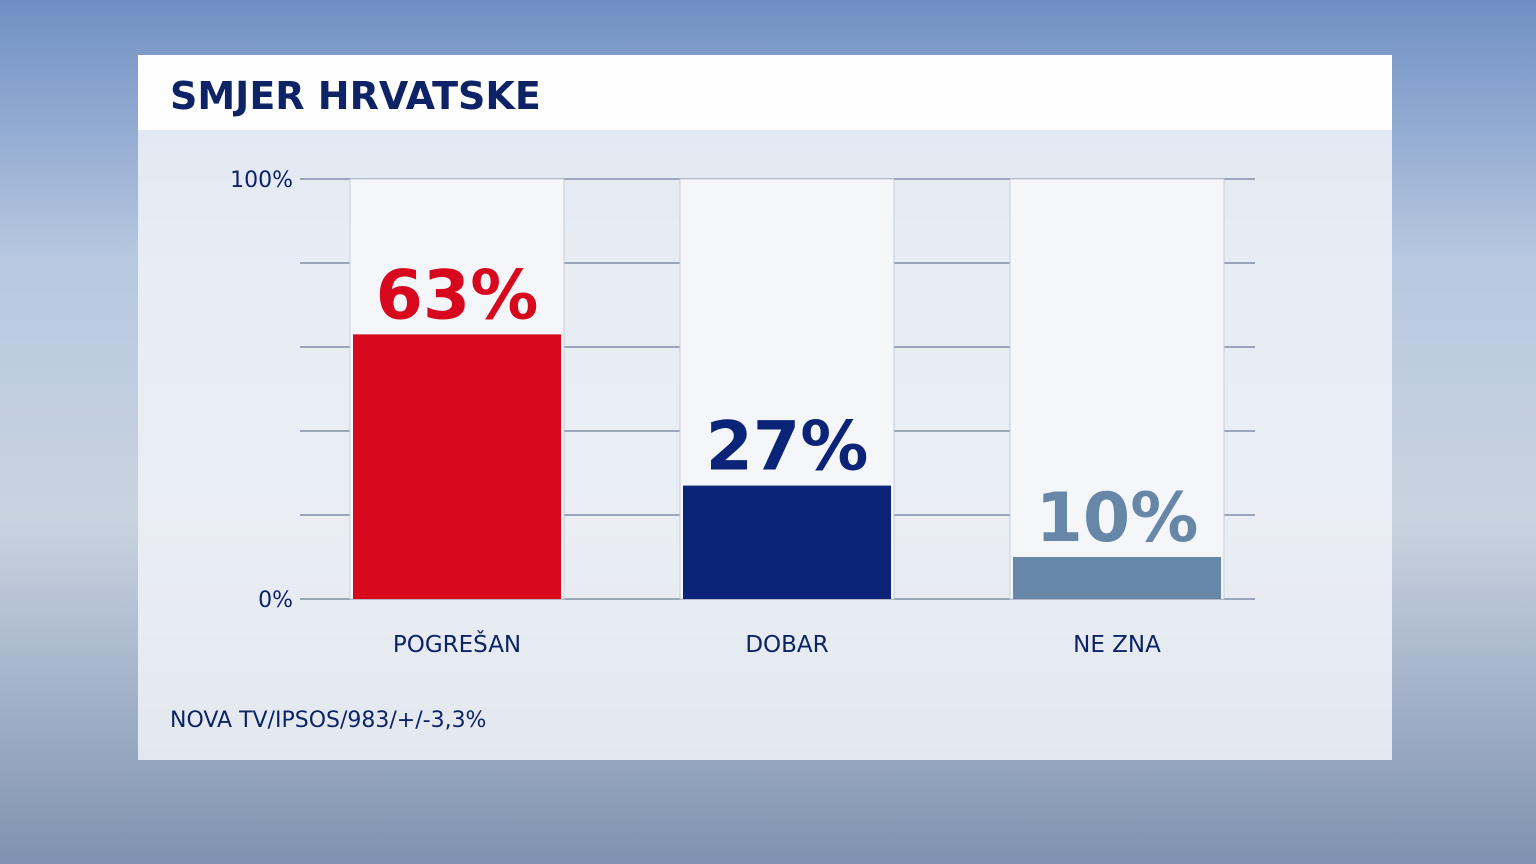  What do you see at coordinates (457, 644) in the screenshot?
I see `x-tick-label: POGREŠAN` at bounding box center [457, 644].